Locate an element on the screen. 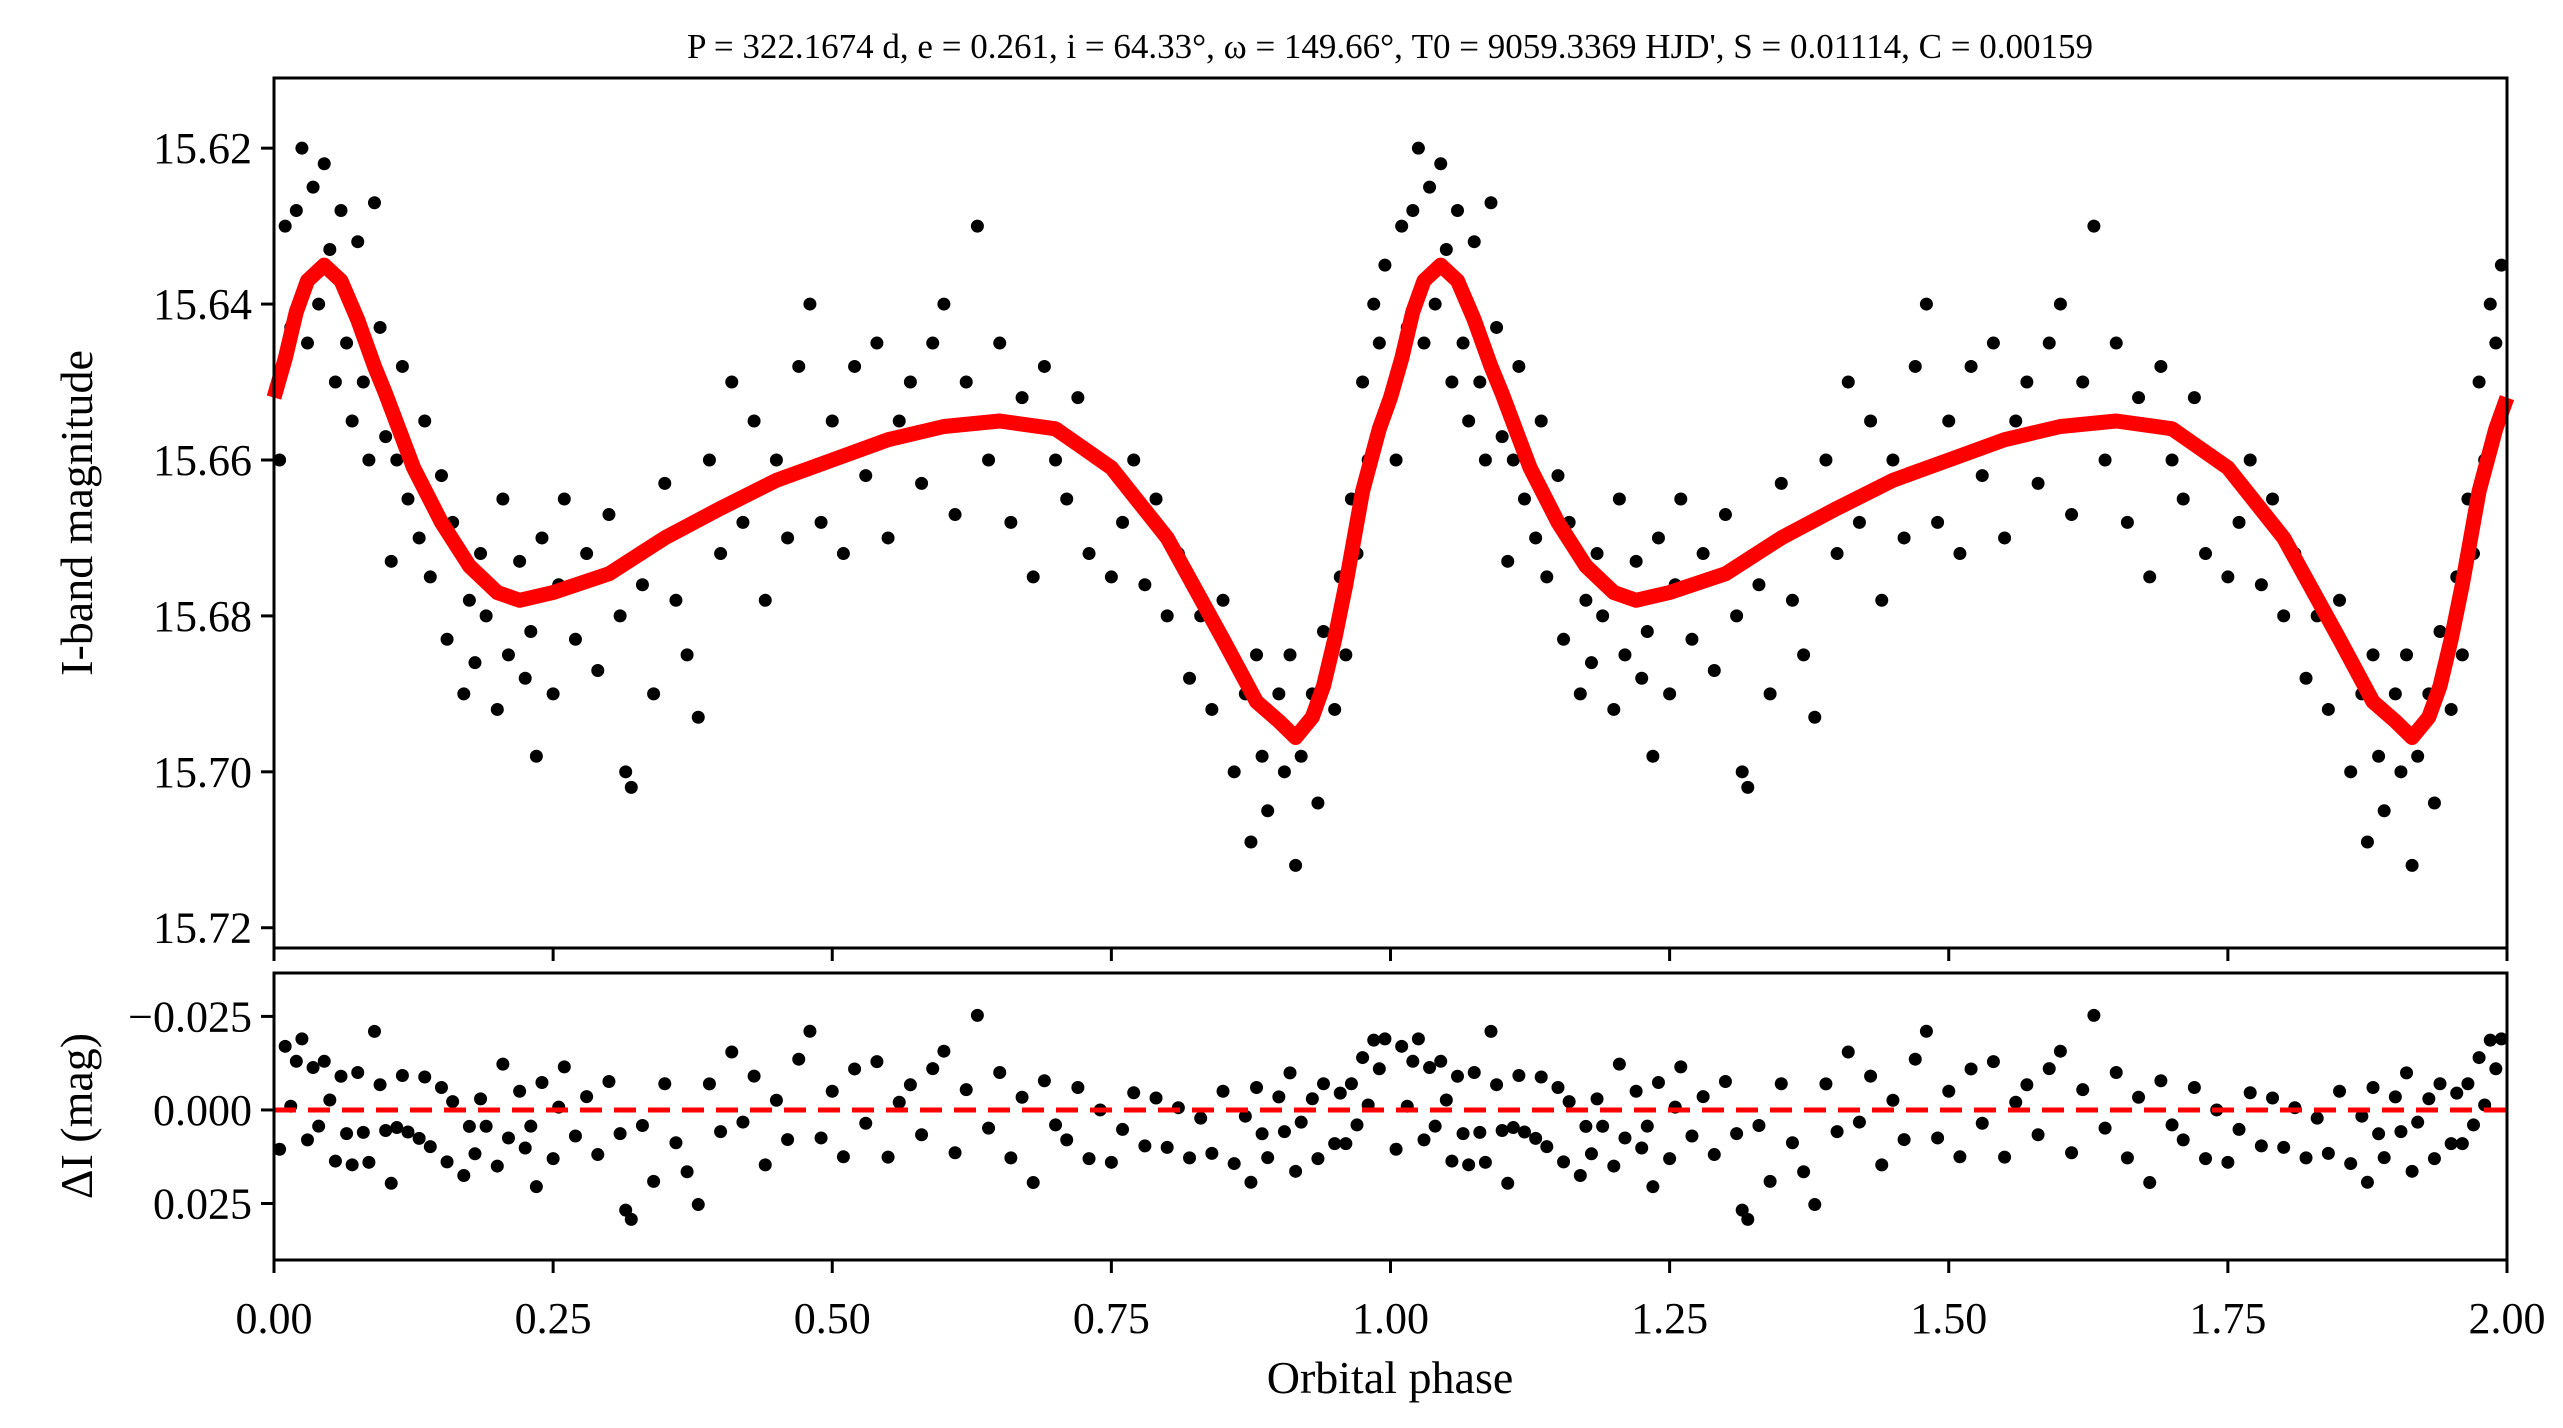 The height and width of the screenshot is (1428, 2563). x-tick-label: 0.75 is located at coordinates (1111, 1318).